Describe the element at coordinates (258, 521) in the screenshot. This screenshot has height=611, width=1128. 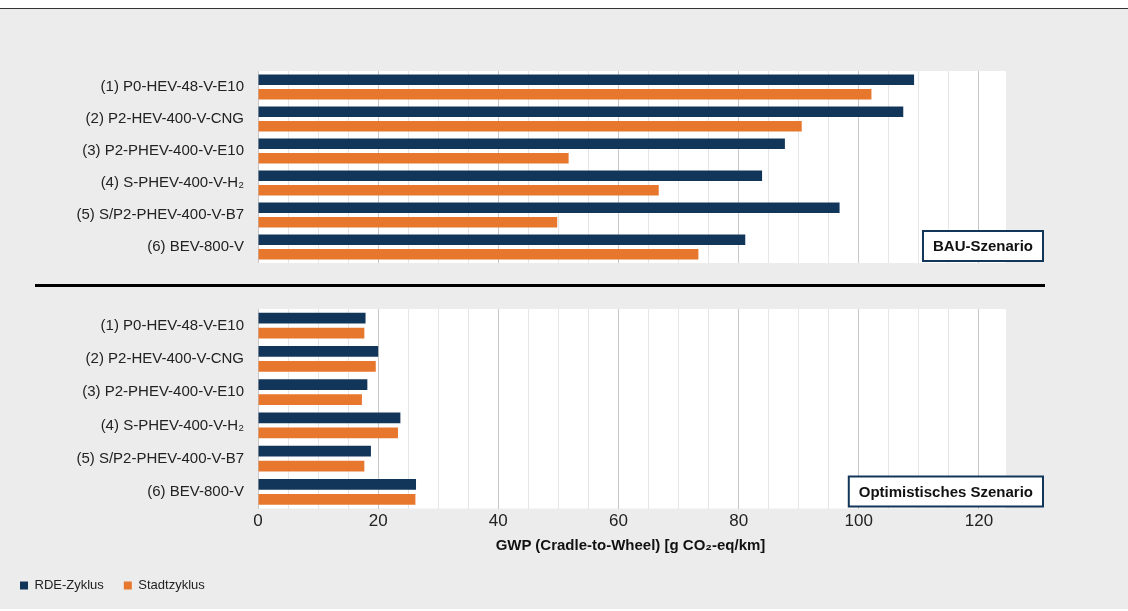
I see `x-tick-label: 0` at that location.